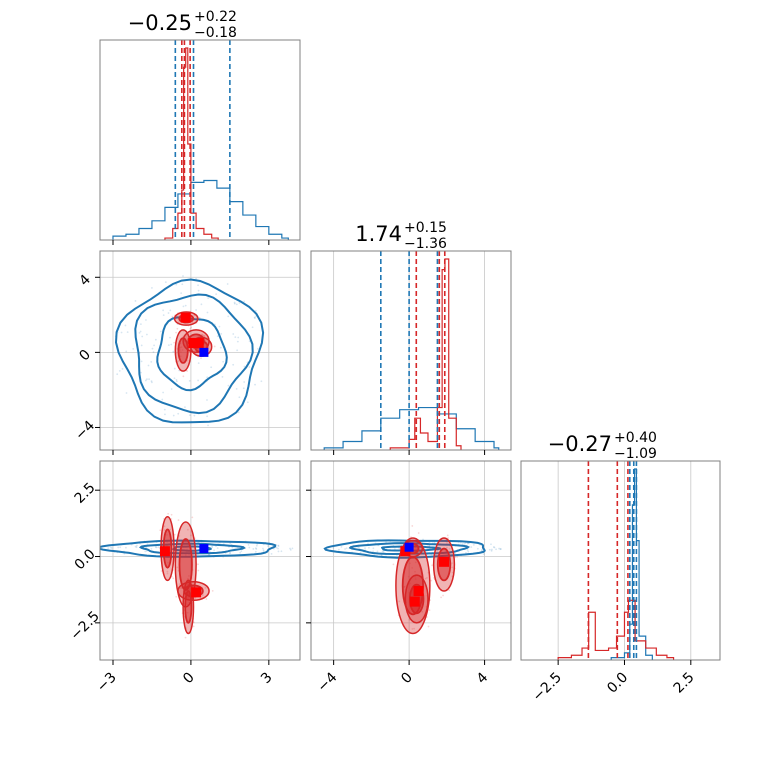 This screenshot has width=760, height=760. What do you see at coordinates (189, 679) in the screenshot?
I see `x-tick-label: 0` at bounding box center [189, 679].